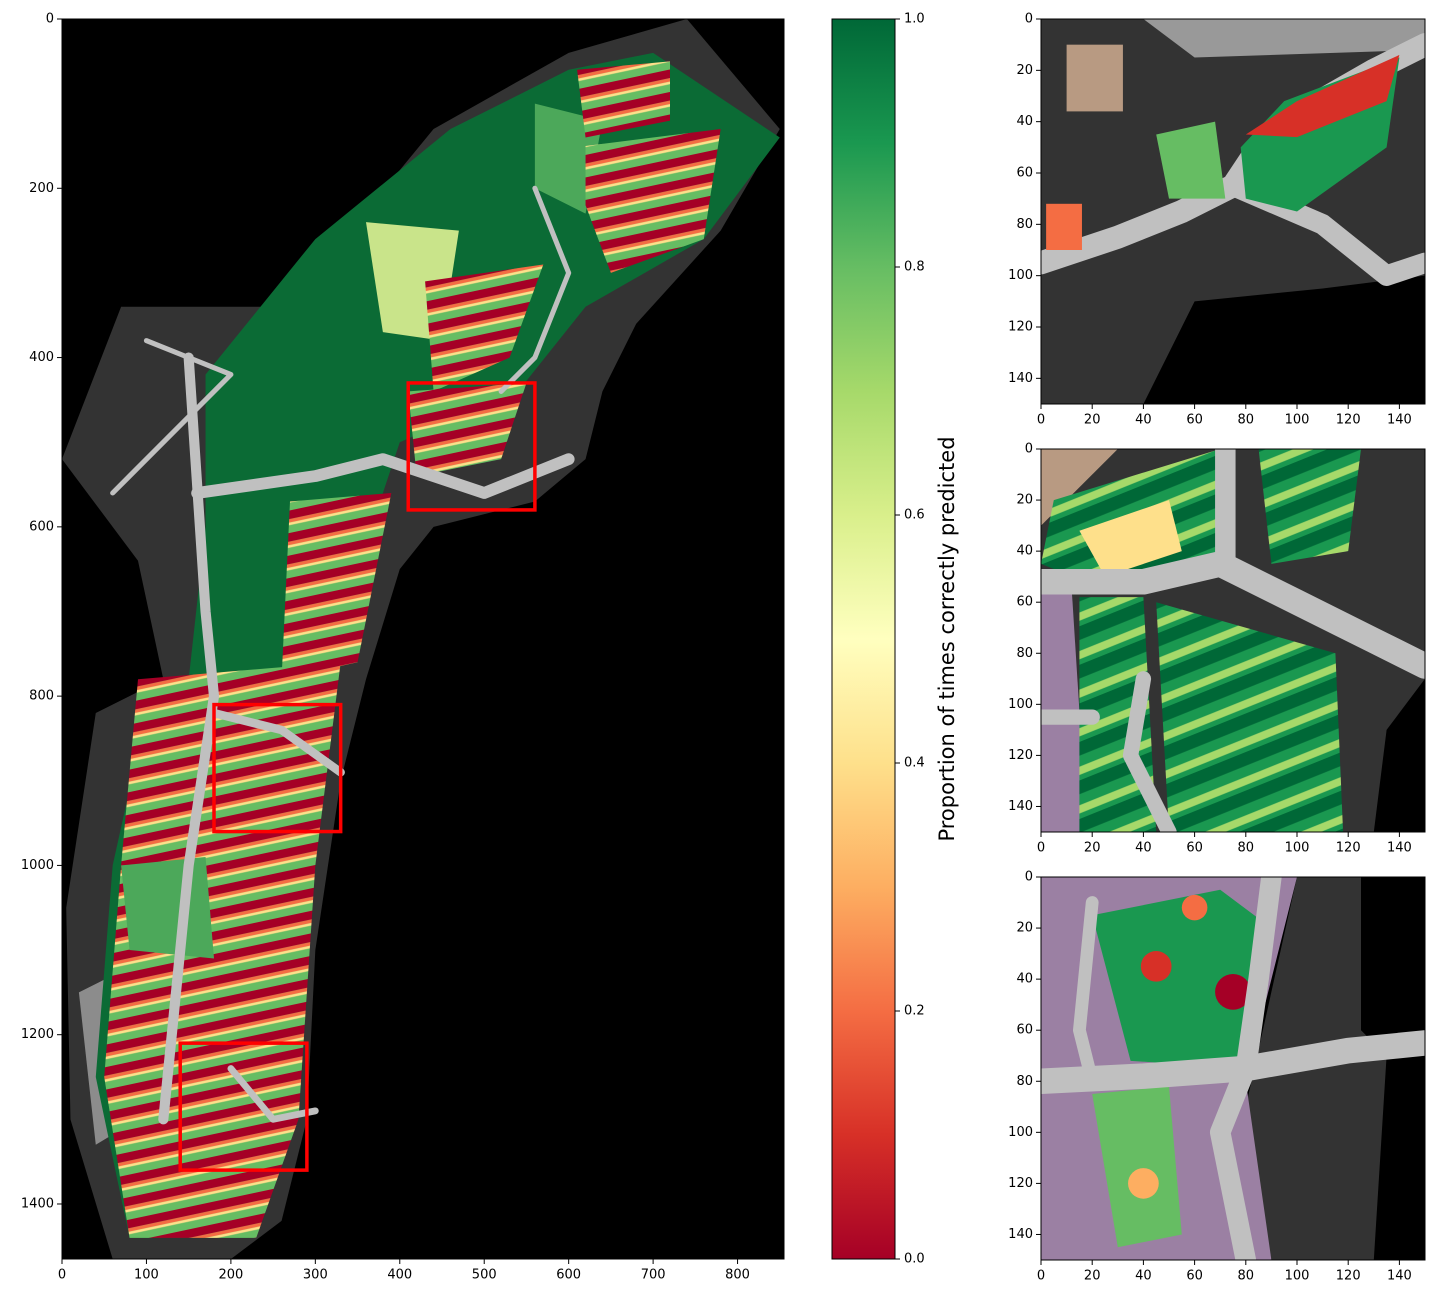  What do you see at coordinates (914, 19) in the screenshot?
I see `y-tick-label: 1.0` at bounding box center [914, 19].